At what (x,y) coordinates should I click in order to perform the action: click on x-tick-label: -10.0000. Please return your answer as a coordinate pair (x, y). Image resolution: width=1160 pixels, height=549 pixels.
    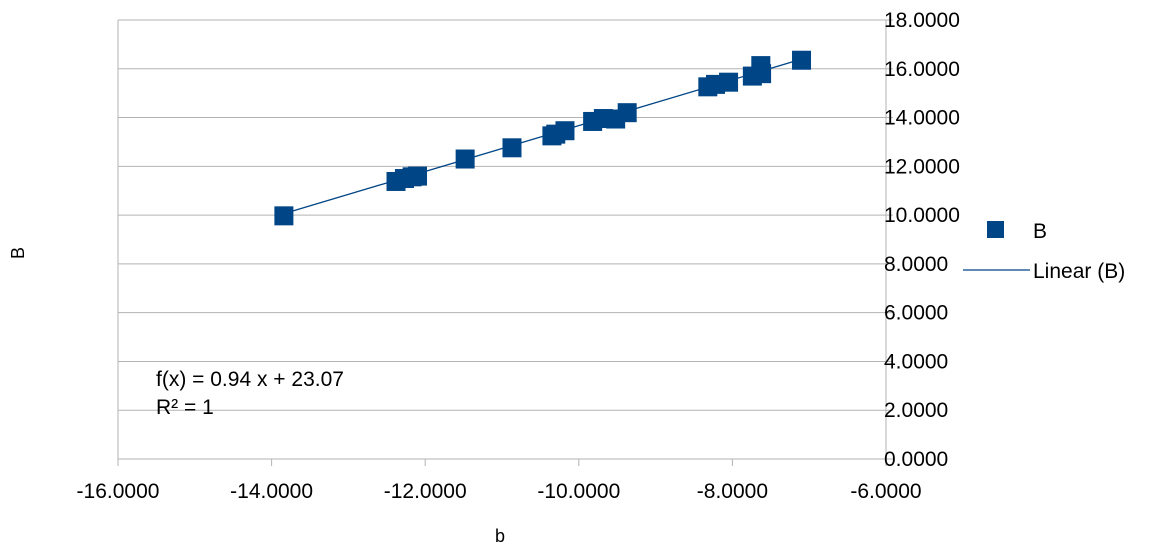
    Looking at the image, I should click on (578, 491).